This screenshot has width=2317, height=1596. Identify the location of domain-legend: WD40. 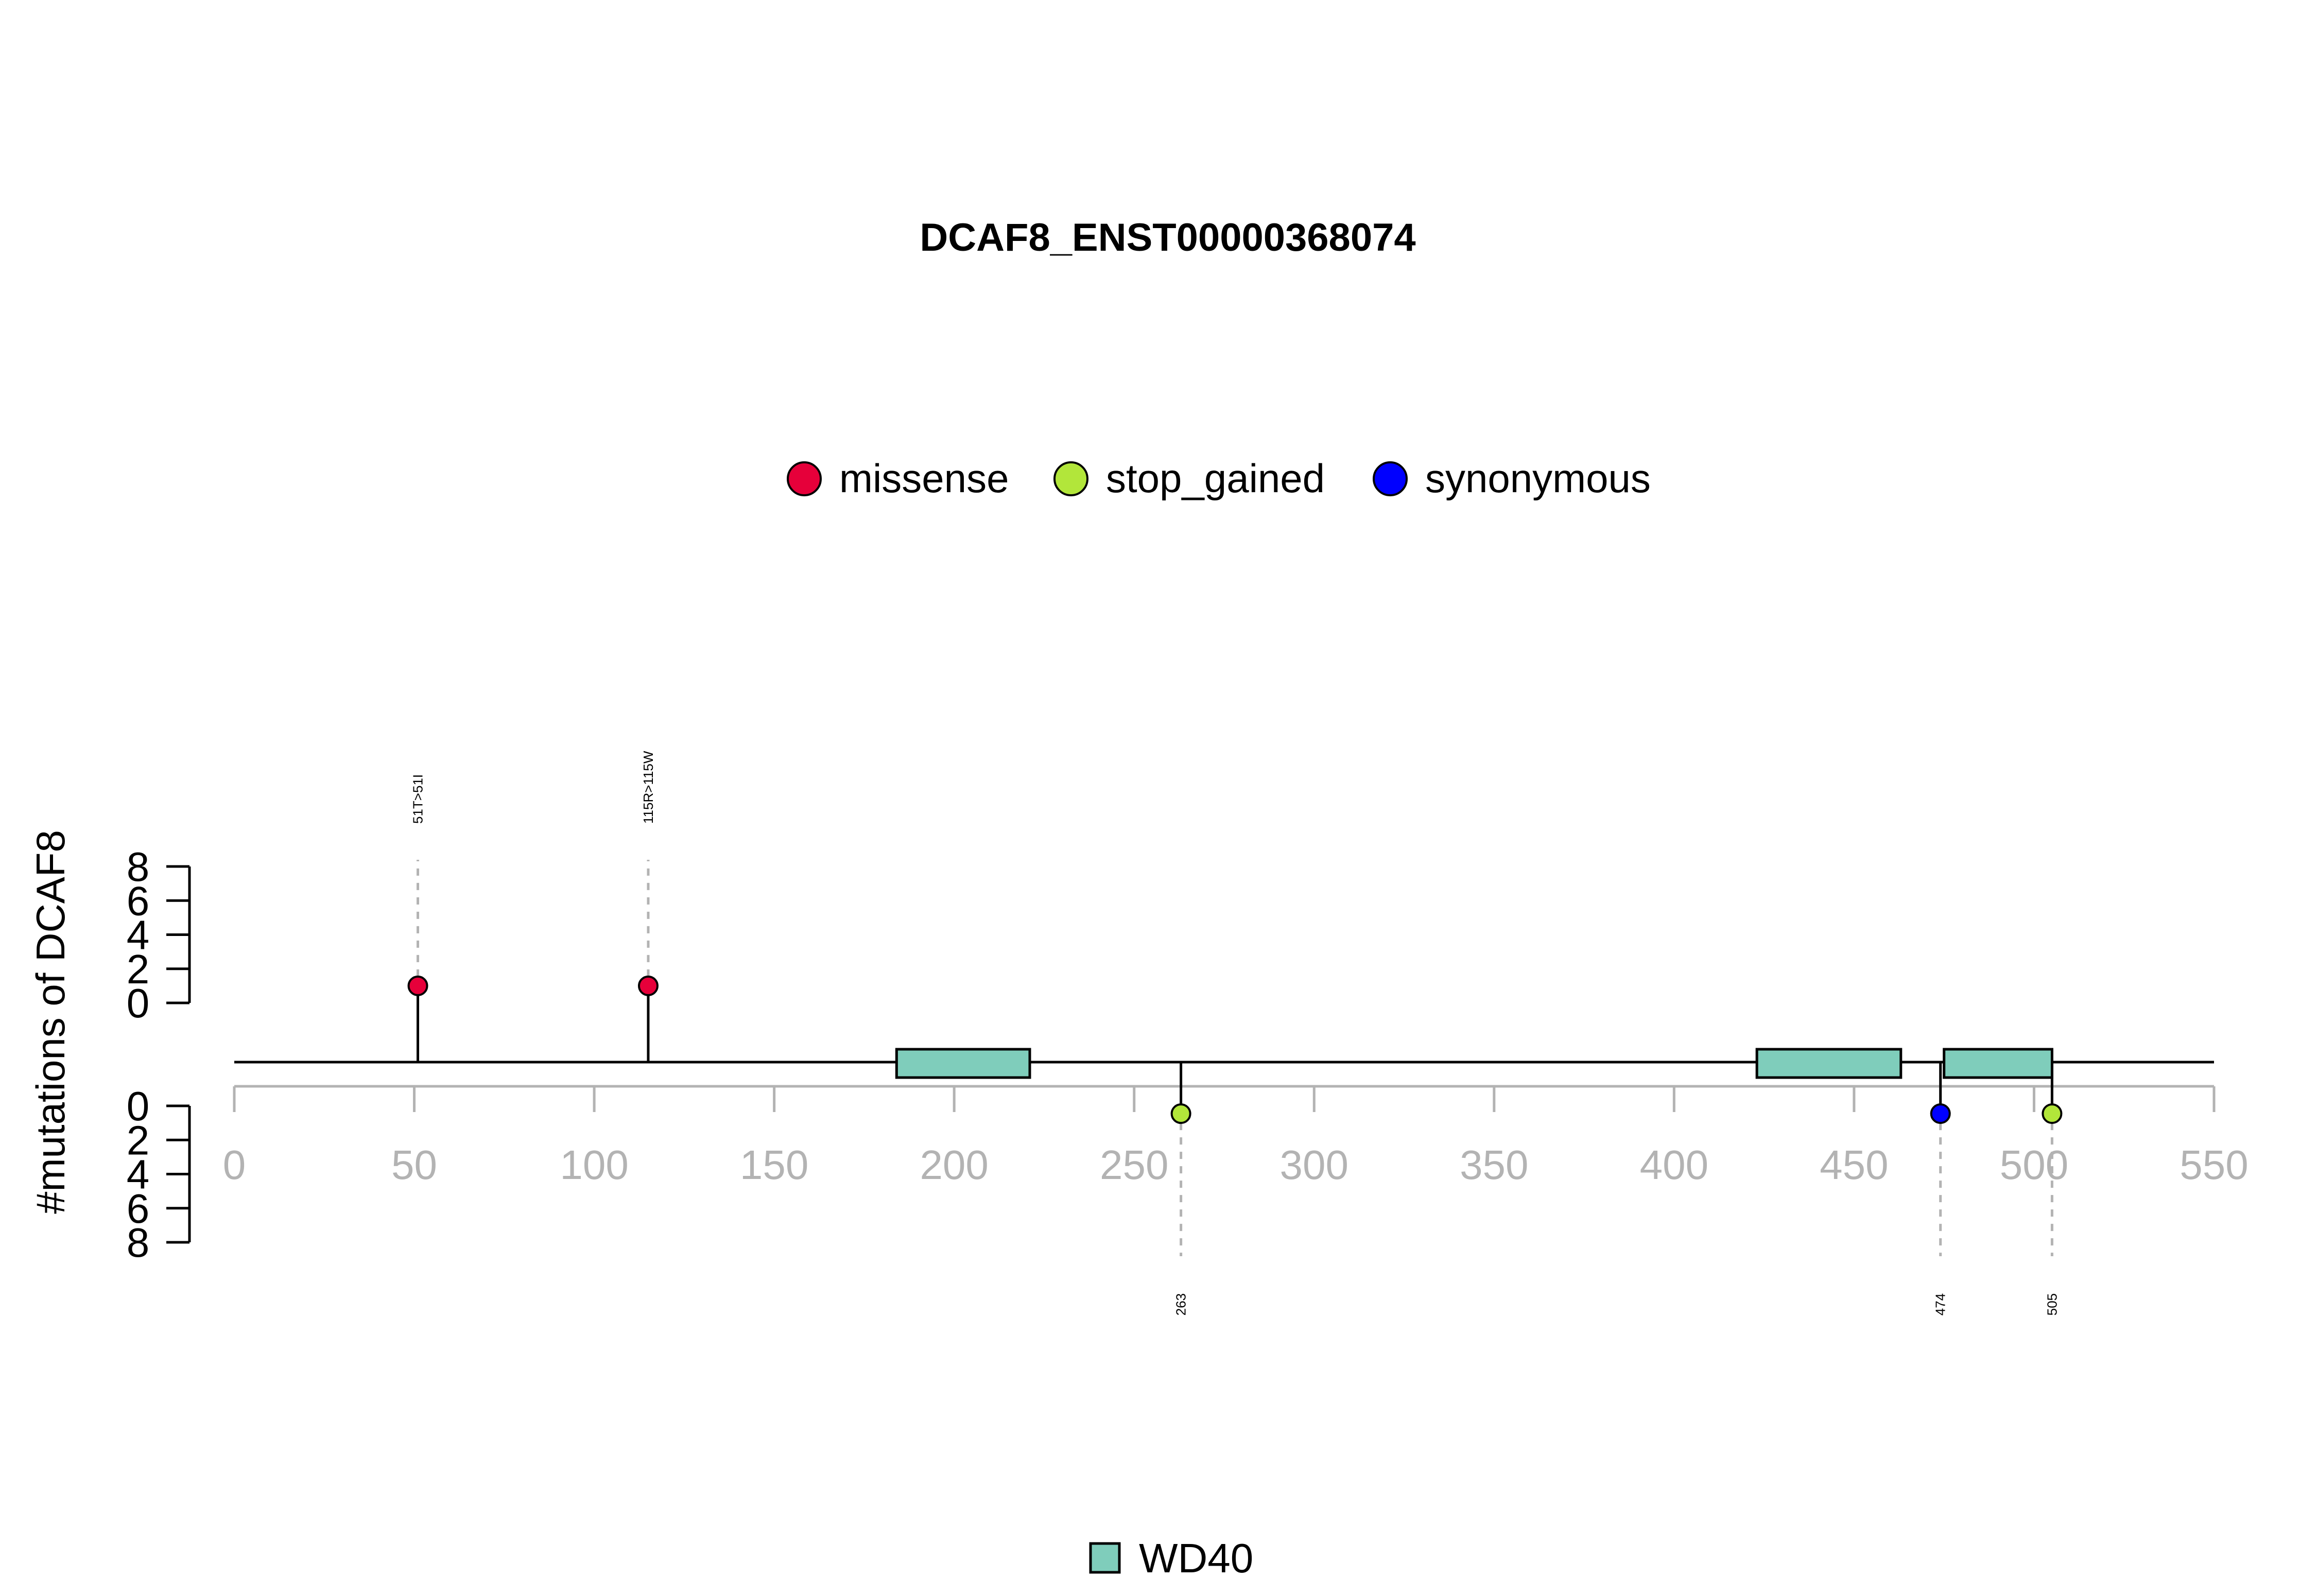
(1171, 1558).